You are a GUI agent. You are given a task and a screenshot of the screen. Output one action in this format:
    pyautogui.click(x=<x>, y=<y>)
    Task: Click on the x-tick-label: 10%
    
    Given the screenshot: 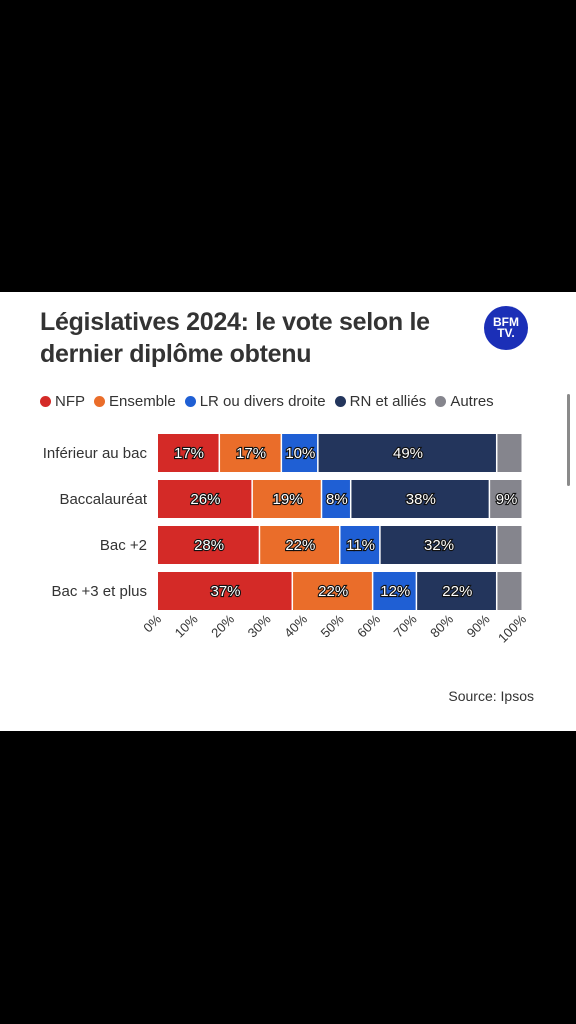 What is the action you would take?
    pyautogui.click(x=186, y=625)
    